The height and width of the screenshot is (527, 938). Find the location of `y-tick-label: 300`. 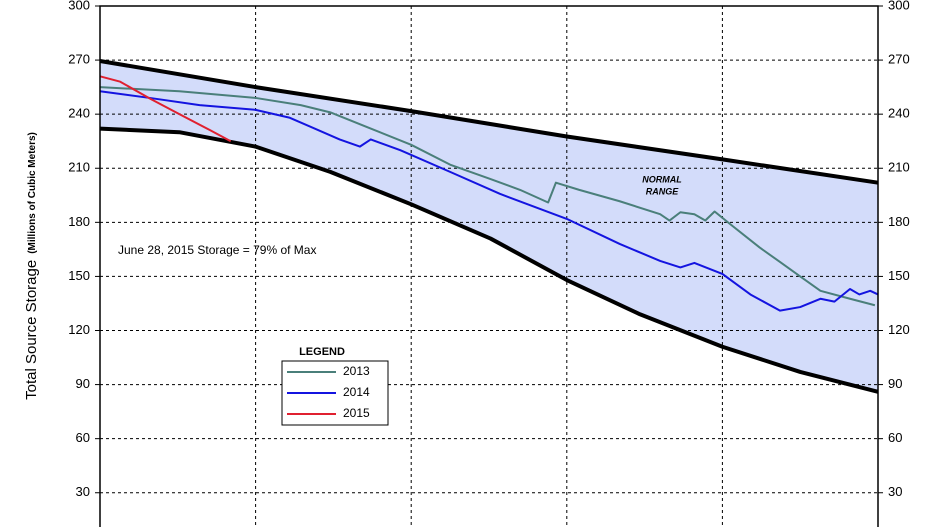

y-tick-label: 300 is located at coordinates (79, 6).